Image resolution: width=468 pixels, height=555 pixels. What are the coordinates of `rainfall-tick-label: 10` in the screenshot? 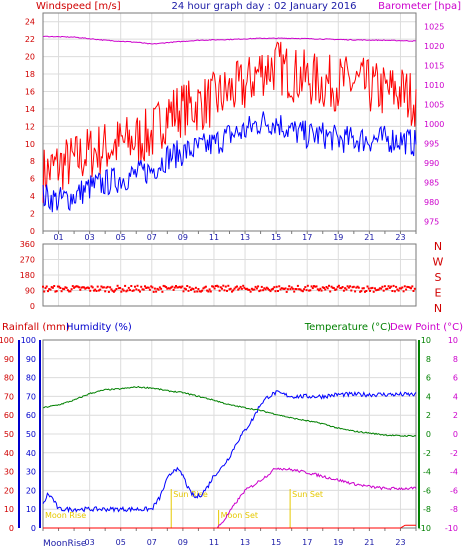 It's located at (9, 509).